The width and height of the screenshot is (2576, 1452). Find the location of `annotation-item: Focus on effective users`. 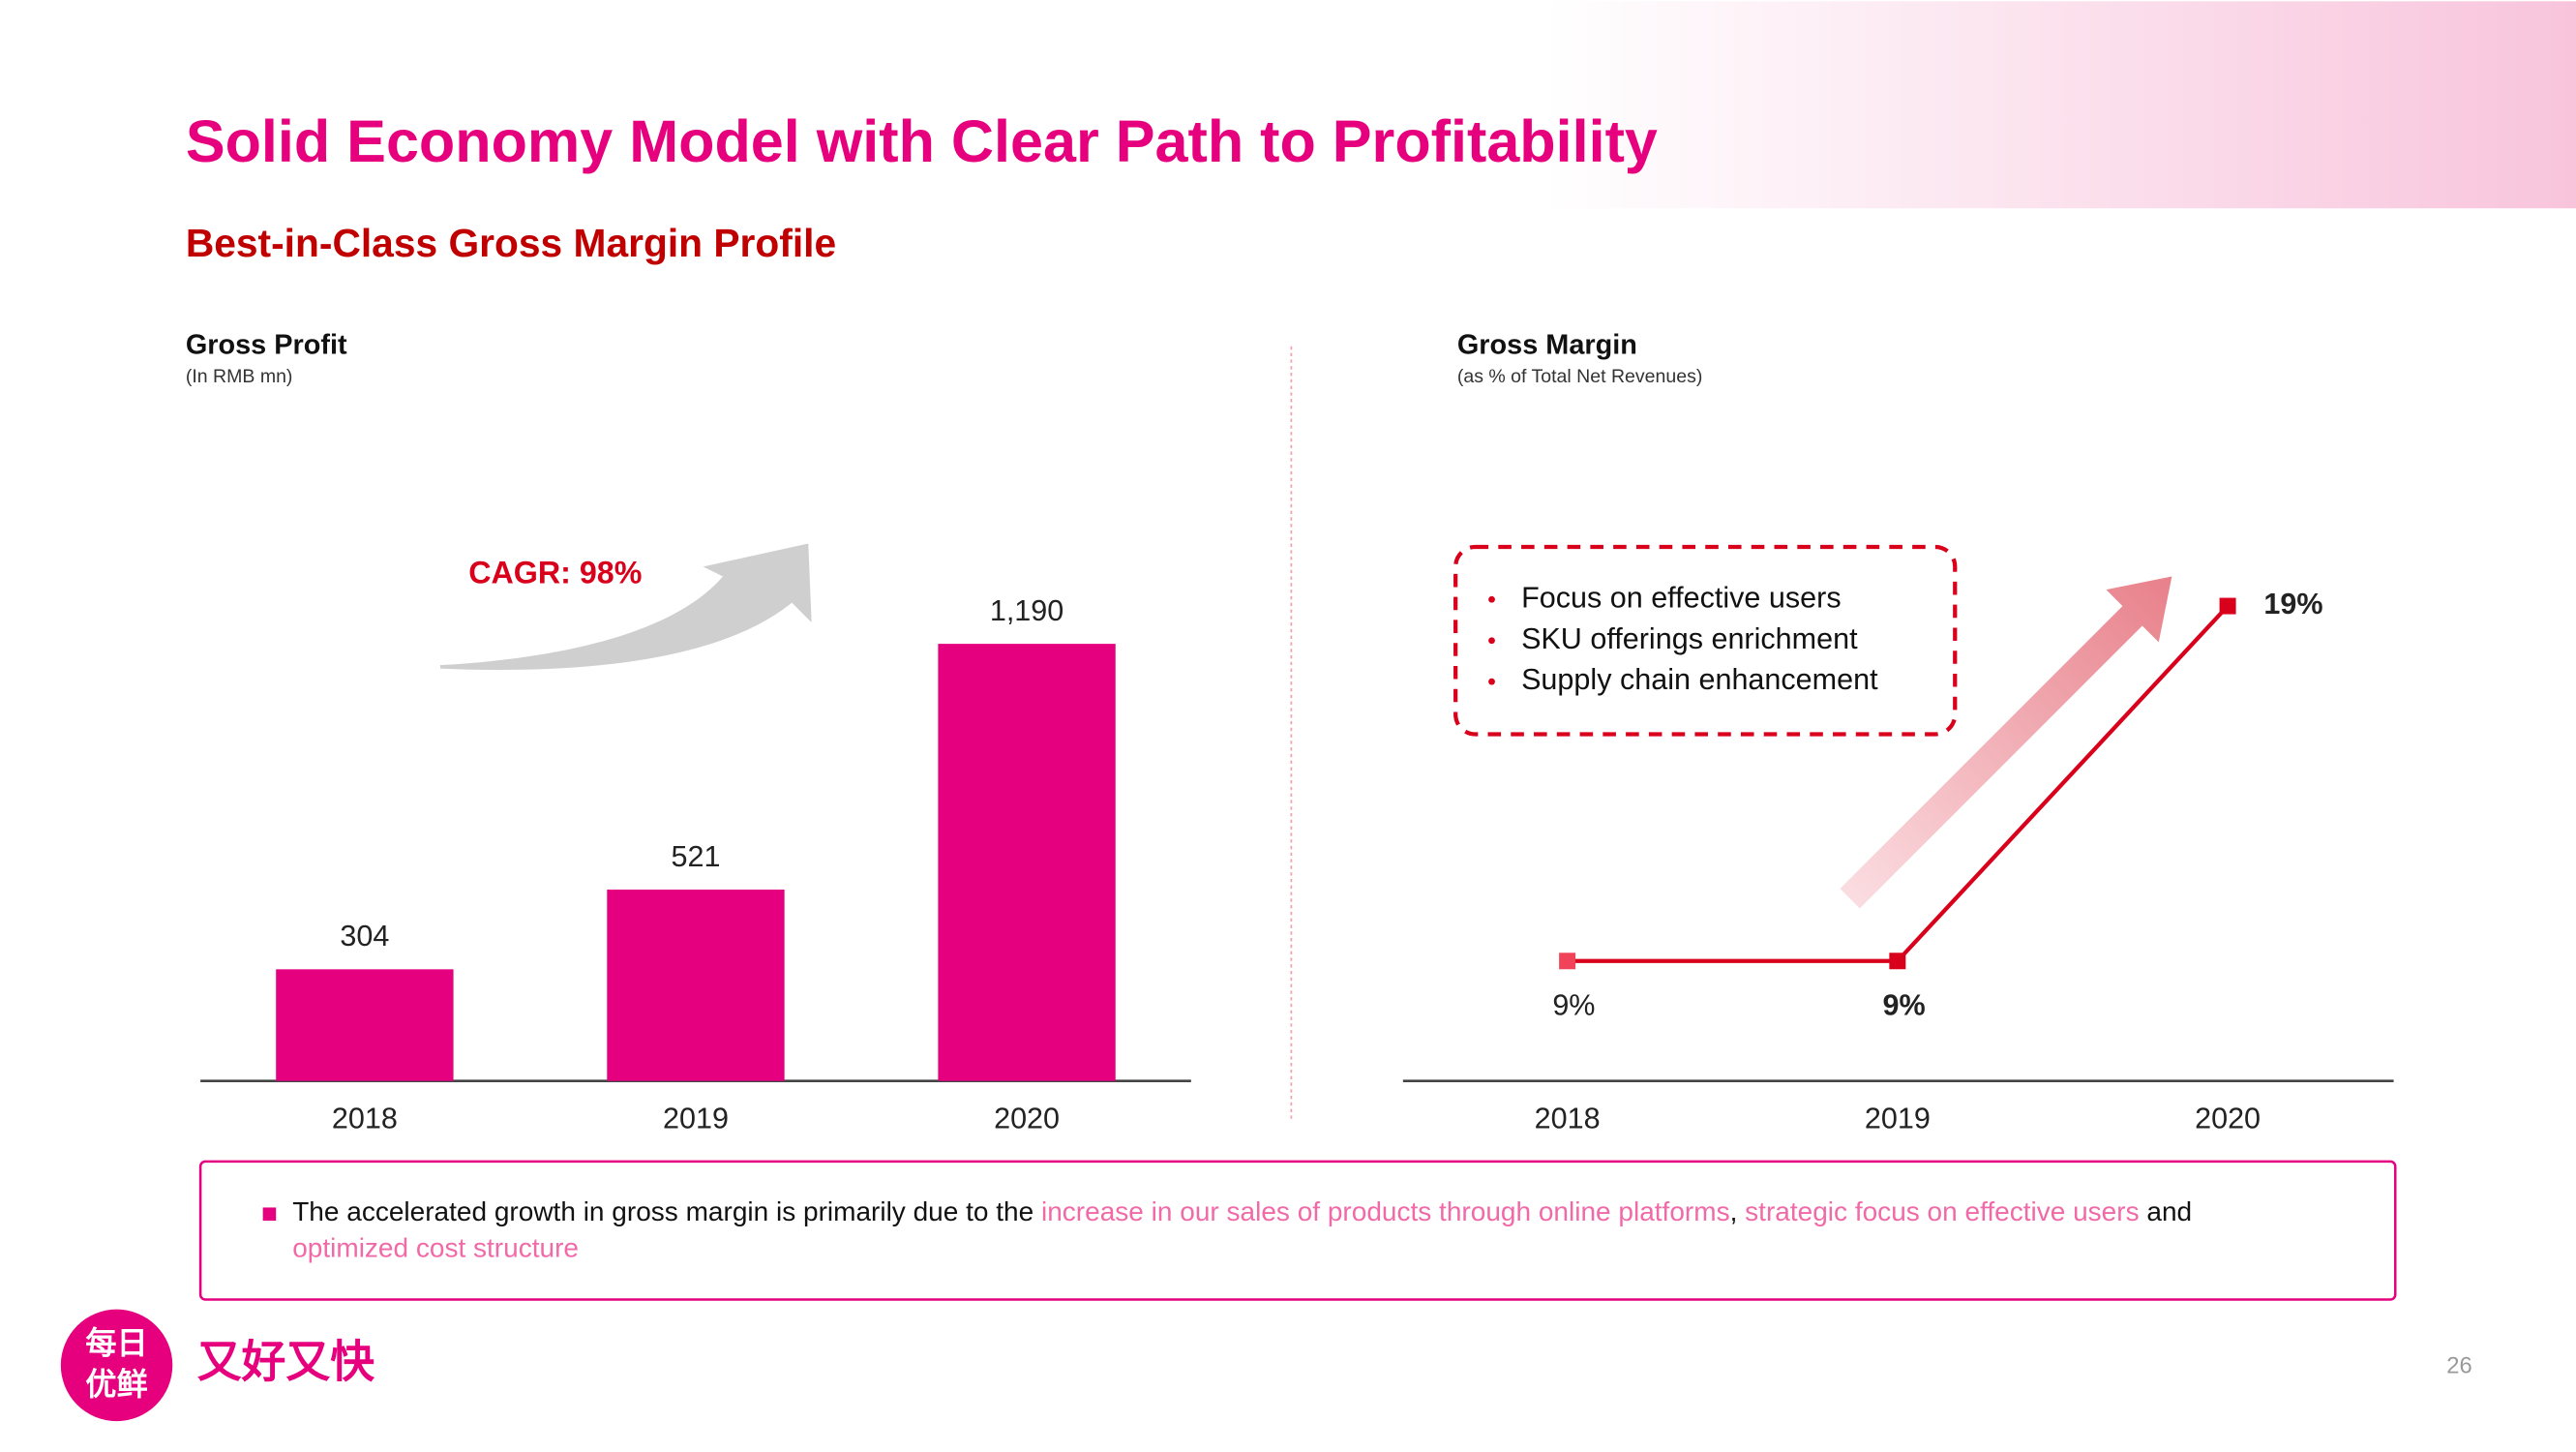

annotation-item: Focus on effective users is located at coordinates (1681, 597).